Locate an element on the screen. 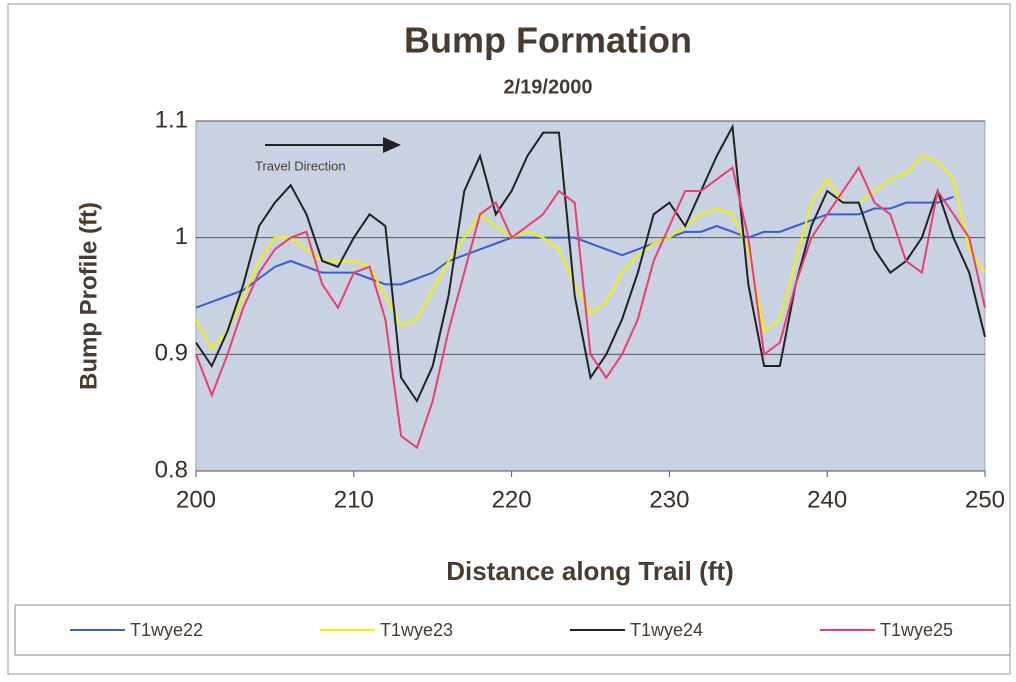  legend-label: T1wye24 is located at coordinates (666, 630).